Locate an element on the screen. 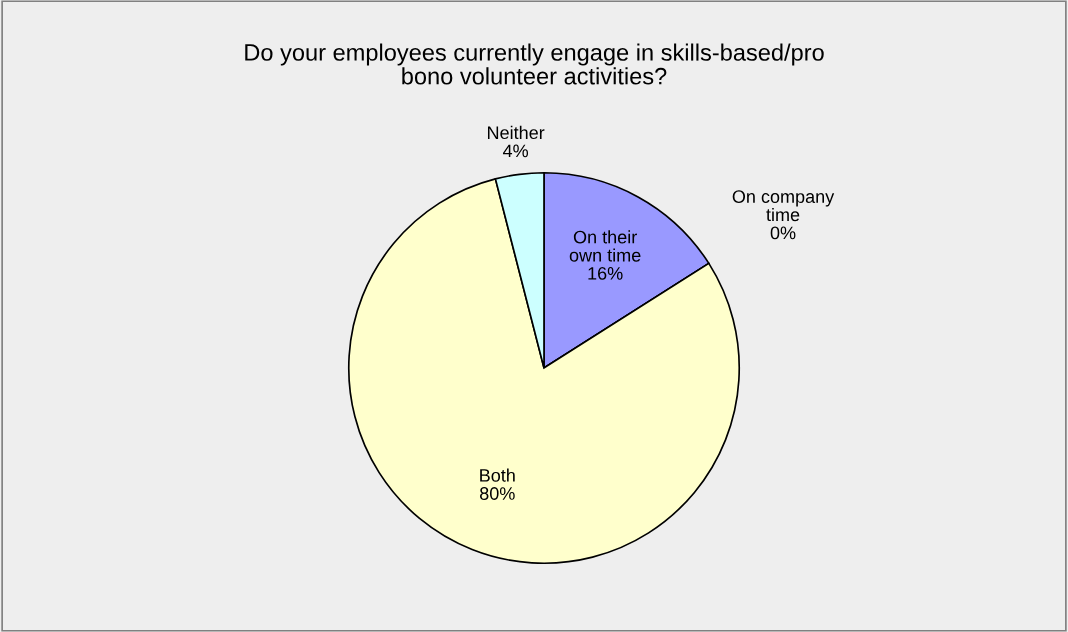 Image resolution: width=1068 pixels, height=632 pixels. category-label: On company time is located at coordinates (783, 206).